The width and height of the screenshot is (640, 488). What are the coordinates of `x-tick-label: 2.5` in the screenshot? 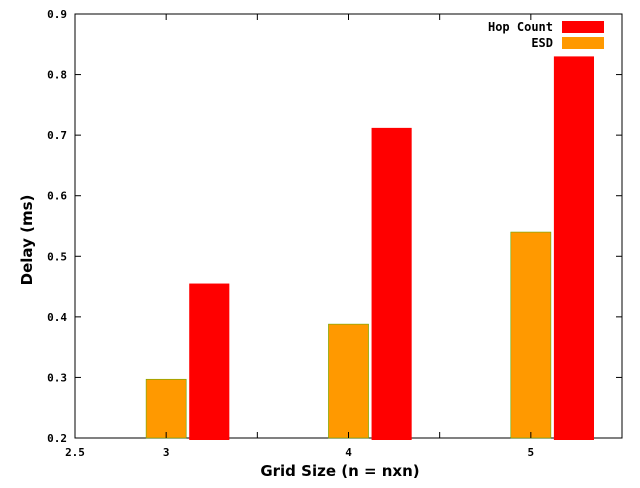 It's located at (75, 452).